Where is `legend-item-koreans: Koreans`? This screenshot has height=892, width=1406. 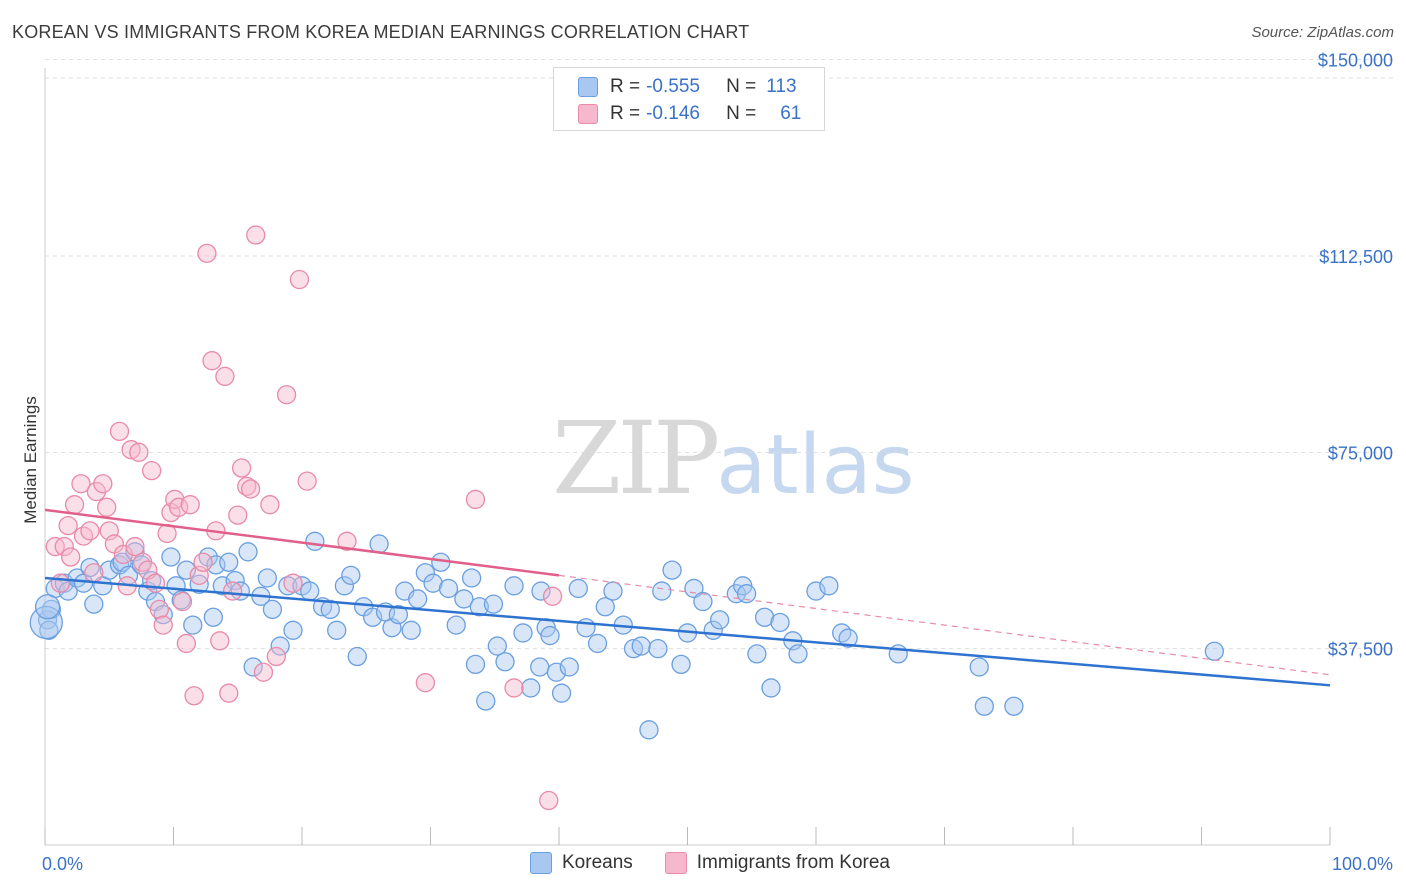
legend-item-koreans: Koreans is located at coordinates (581, 863).